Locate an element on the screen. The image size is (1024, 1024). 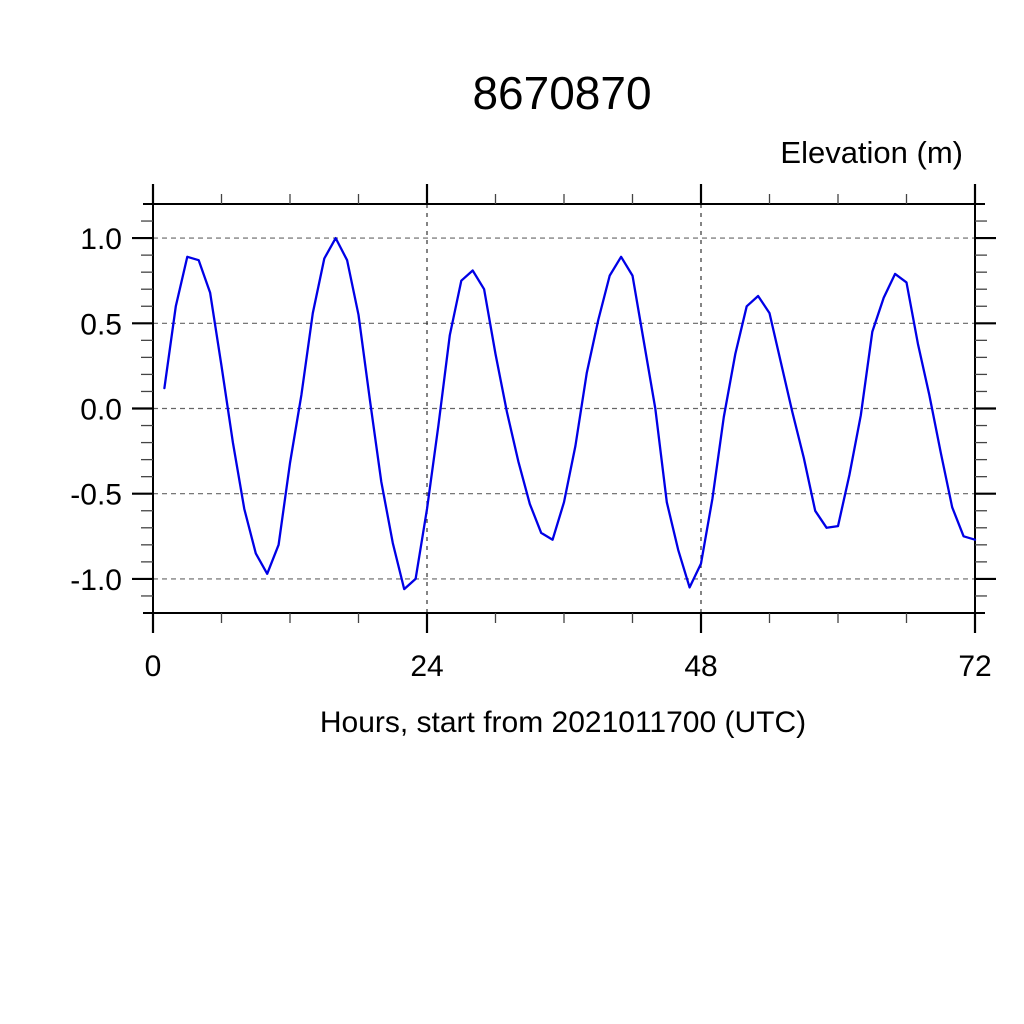
y-tick-label: -0.5 is located at coordinates (96, 495).